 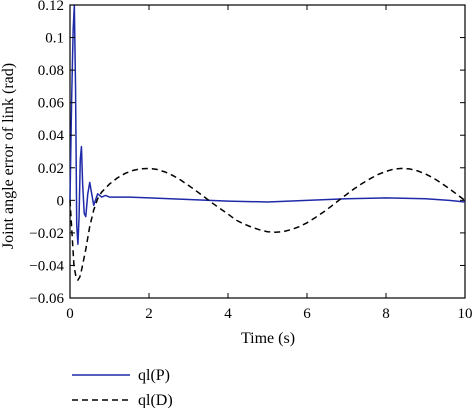 I want to click on y-tick-label: −0.04, so click(x=46, y=266).